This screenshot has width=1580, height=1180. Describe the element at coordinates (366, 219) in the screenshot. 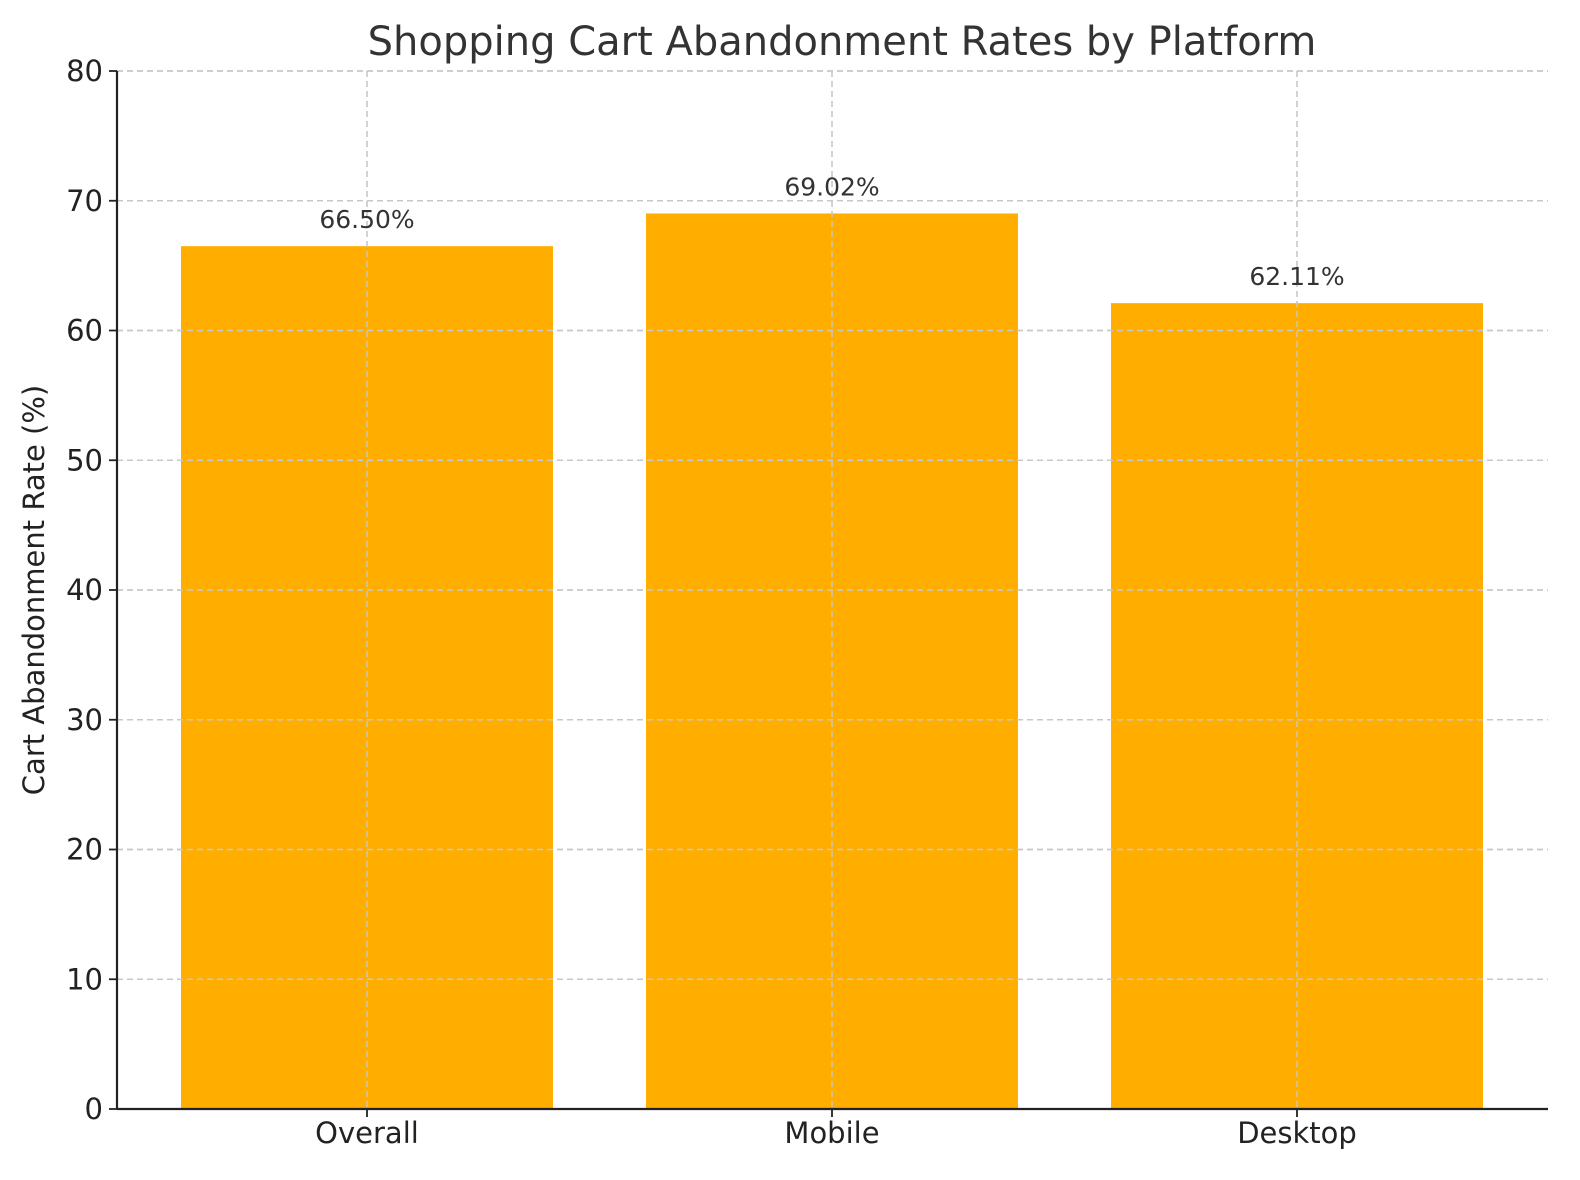

I see `data-label: 66.50%` at that location.